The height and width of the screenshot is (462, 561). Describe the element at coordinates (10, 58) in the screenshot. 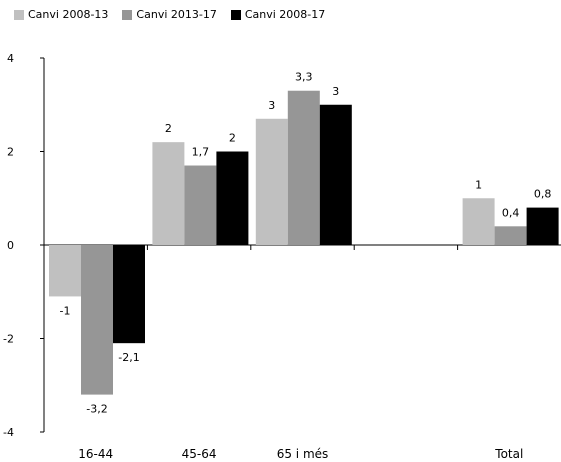

I see `y-tick-label: 4` at that location.